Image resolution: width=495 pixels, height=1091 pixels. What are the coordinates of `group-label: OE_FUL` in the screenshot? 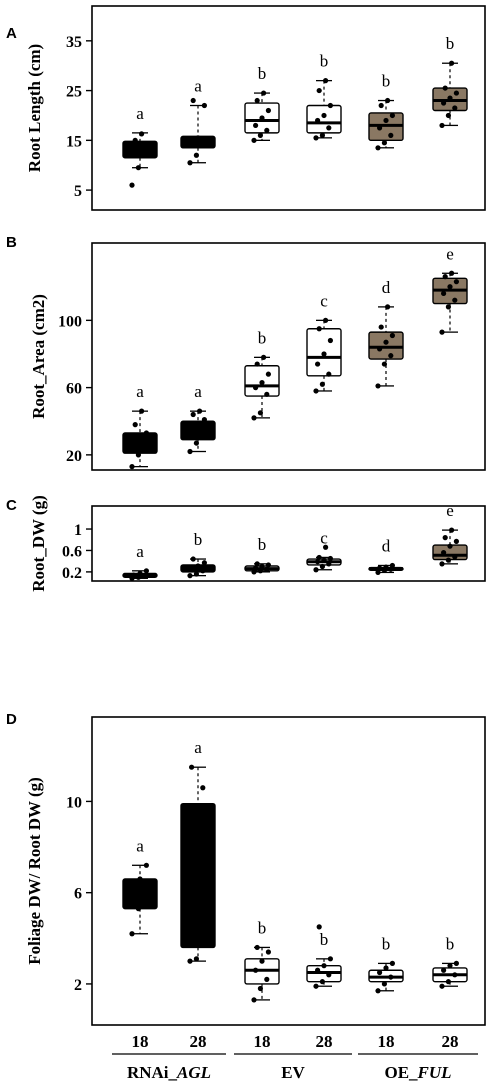 It's located at (417, 1072).